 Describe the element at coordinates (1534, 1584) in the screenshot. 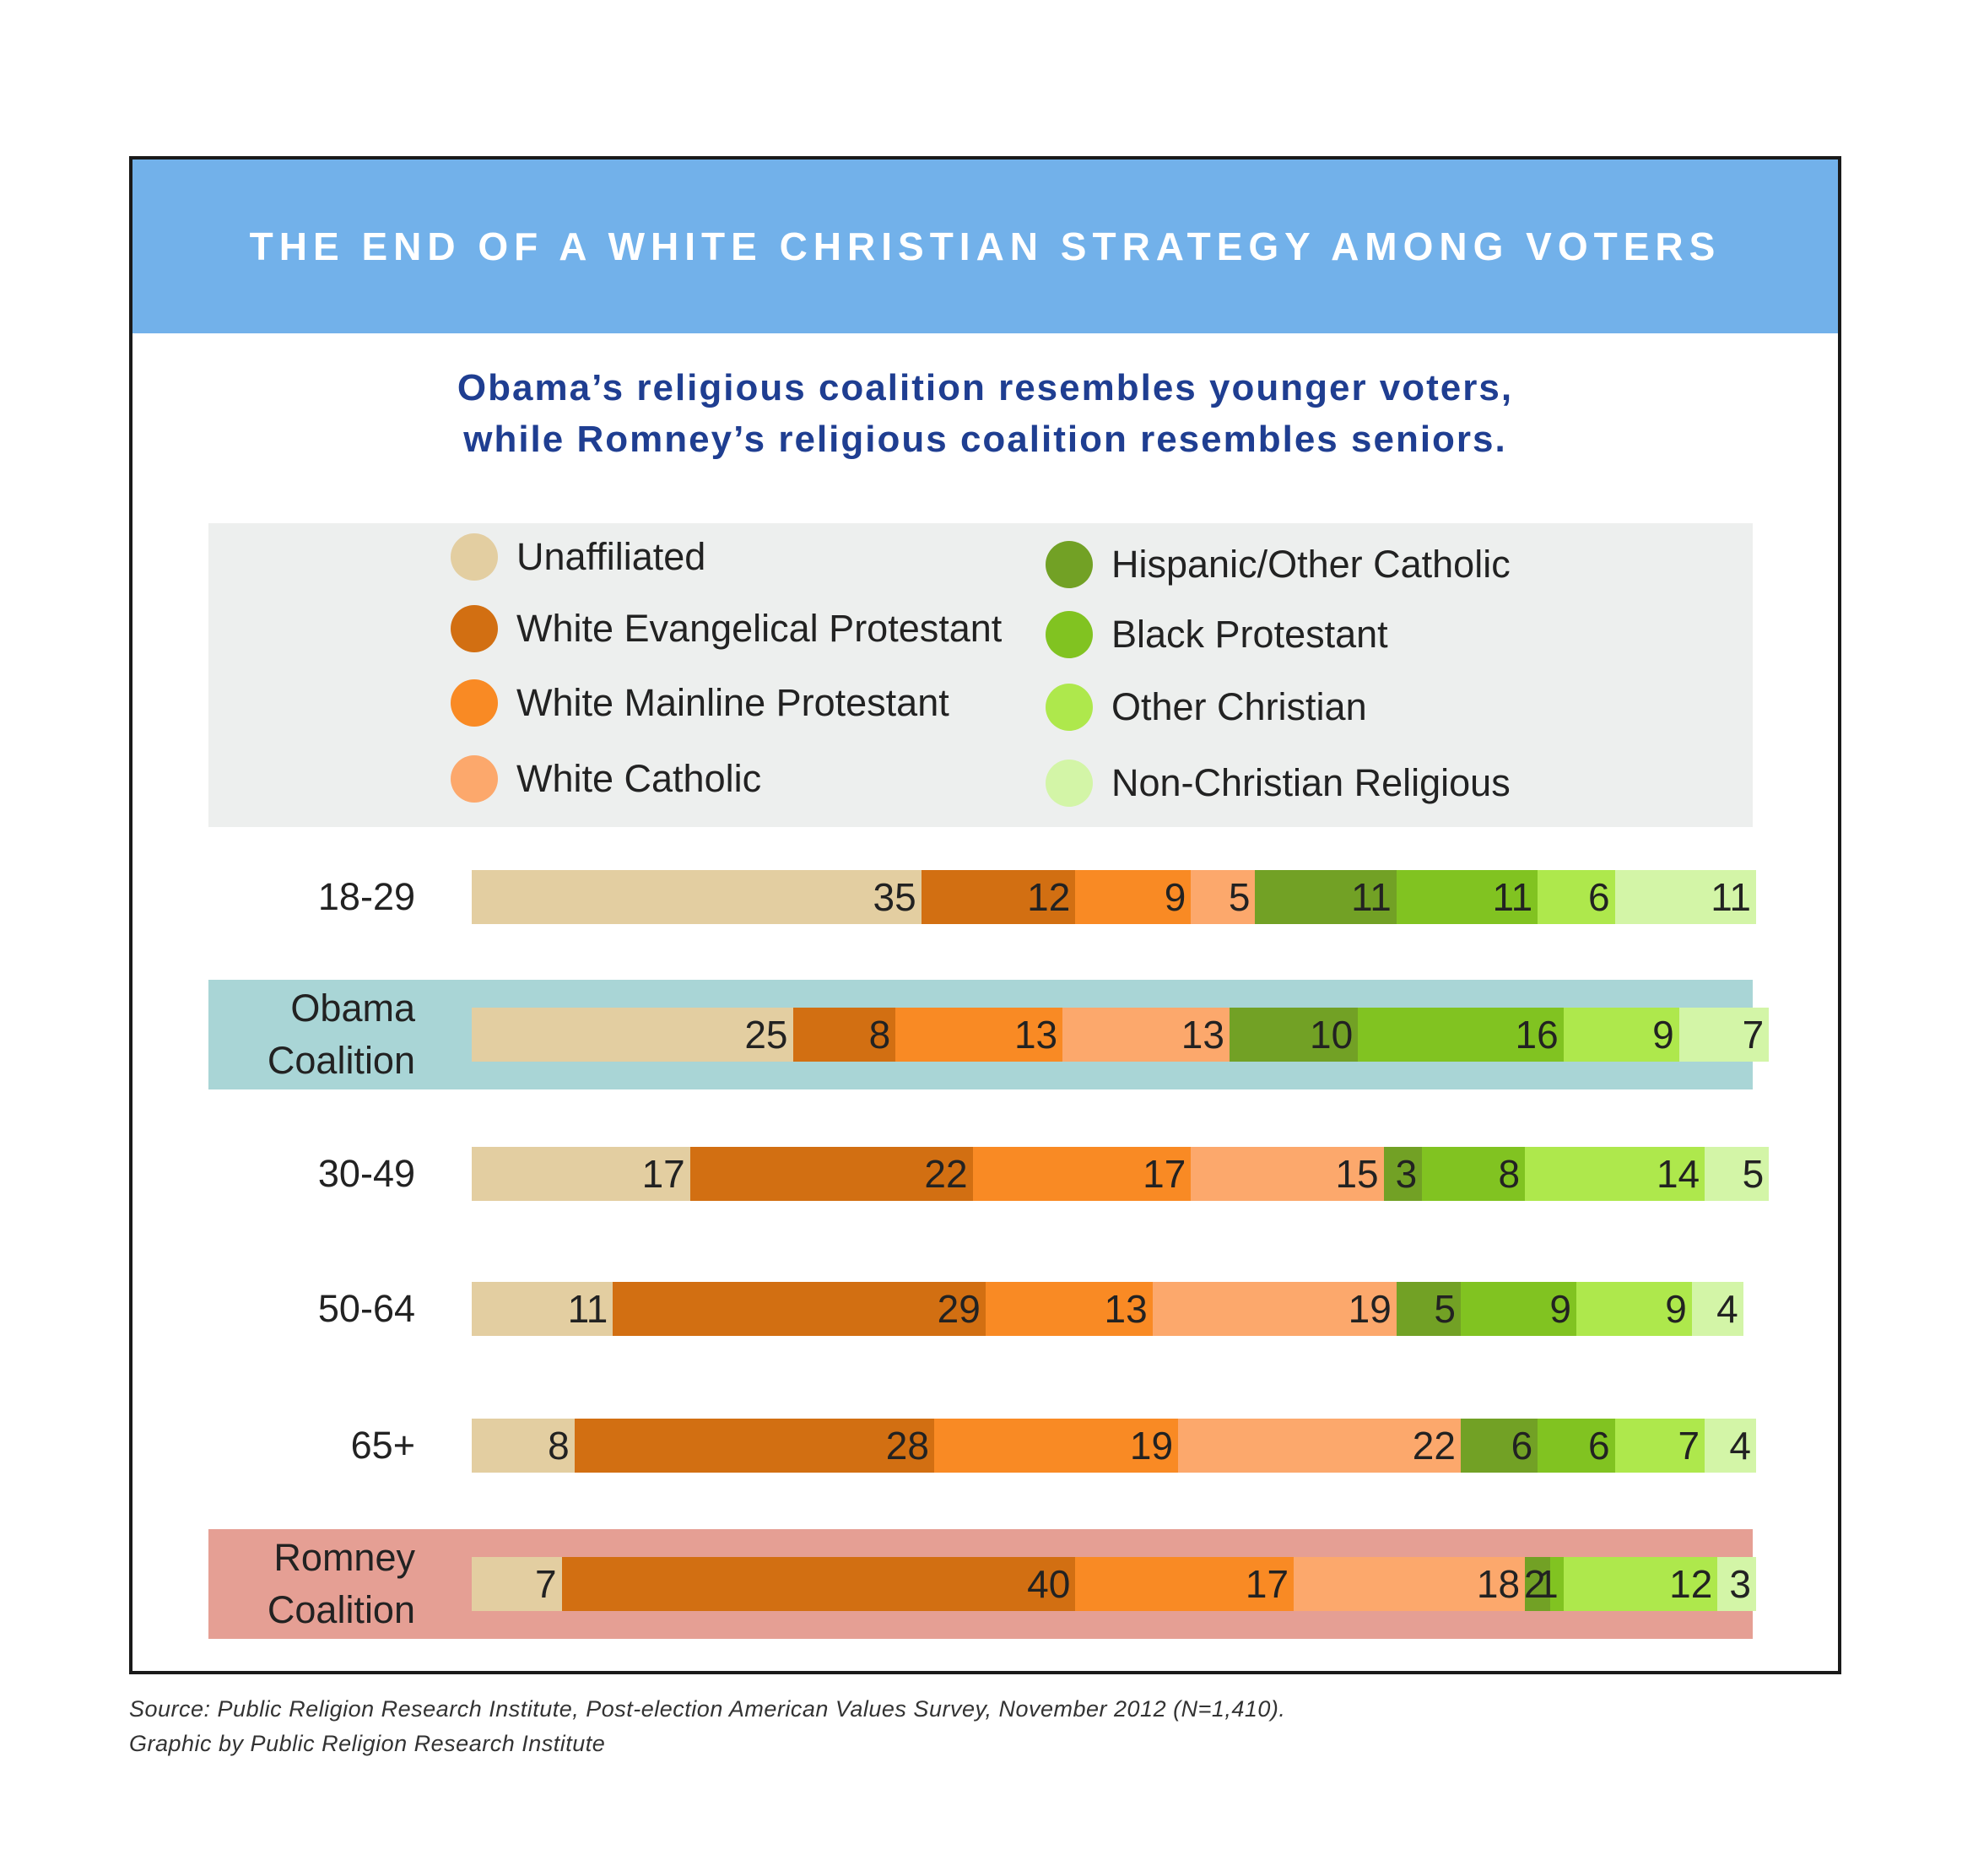

I see `segment-value-label: 2` at that location.